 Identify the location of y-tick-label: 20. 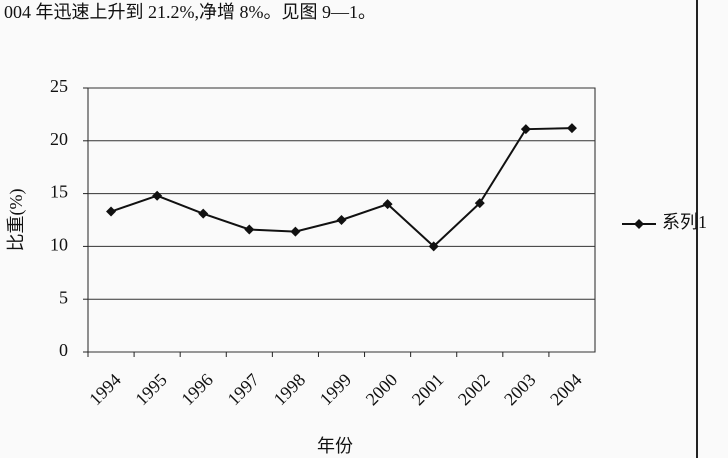
(59, 139).